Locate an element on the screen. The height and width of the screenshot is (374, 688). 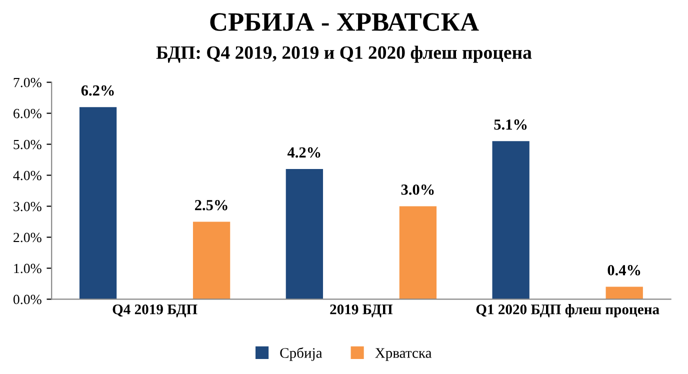
y-tick-label: 0.0% is located at coordinates (27, 299).